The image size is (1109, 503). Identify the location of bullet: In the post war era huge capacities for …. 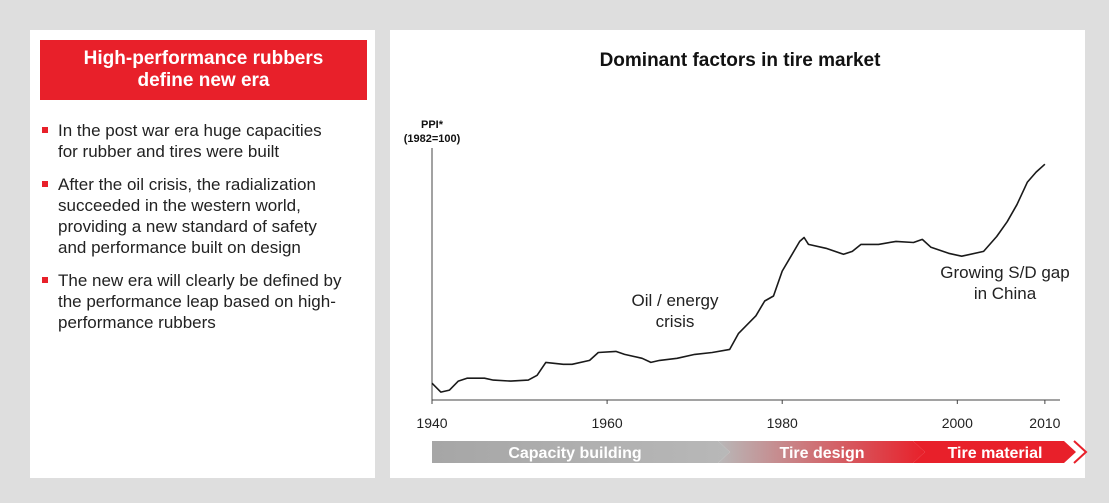
(192, 141).